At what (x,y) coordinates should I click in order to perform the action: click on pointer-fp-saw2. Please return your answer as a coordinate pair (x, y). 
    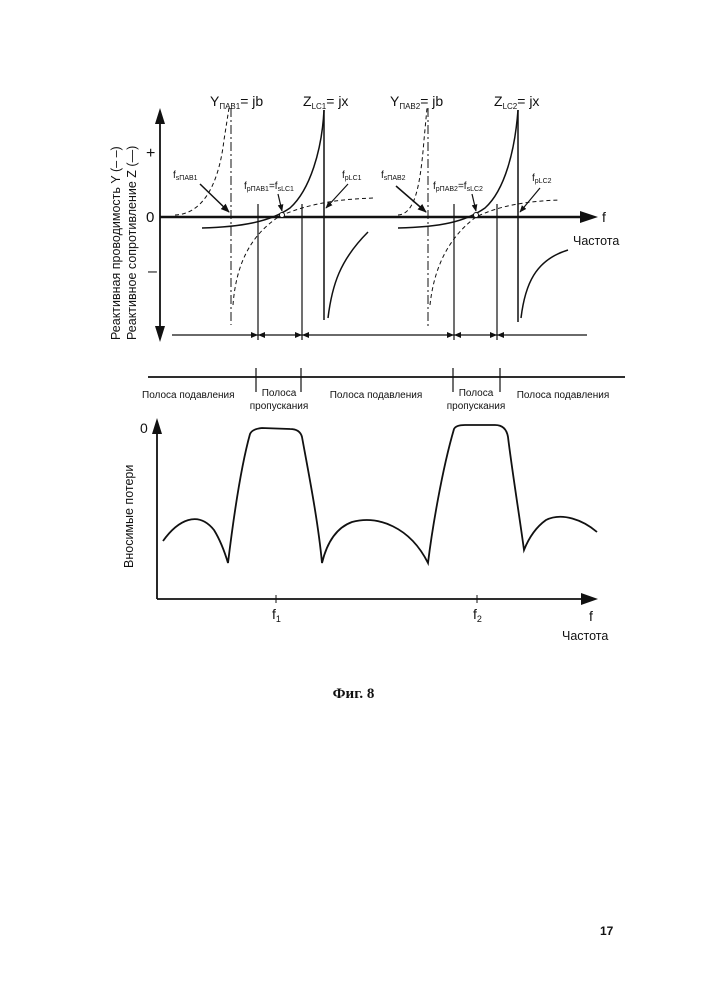
    Looking at the image, I should click on (474, 202).